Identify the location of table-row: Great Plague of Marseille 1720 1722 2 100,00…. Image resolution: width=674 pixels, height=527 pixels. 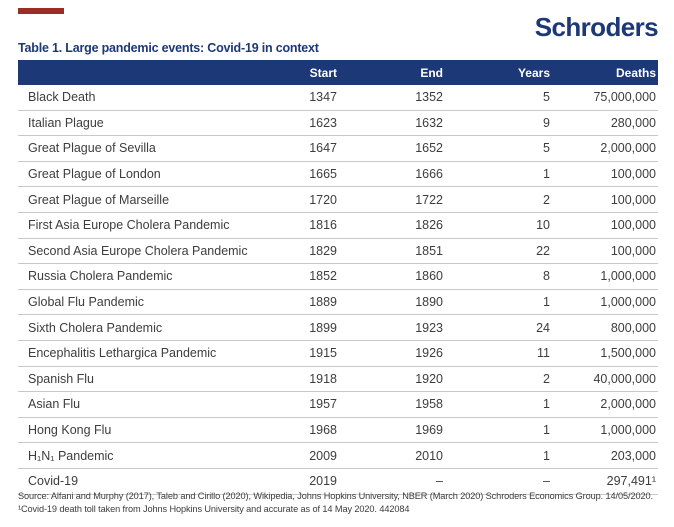
(338, 199).